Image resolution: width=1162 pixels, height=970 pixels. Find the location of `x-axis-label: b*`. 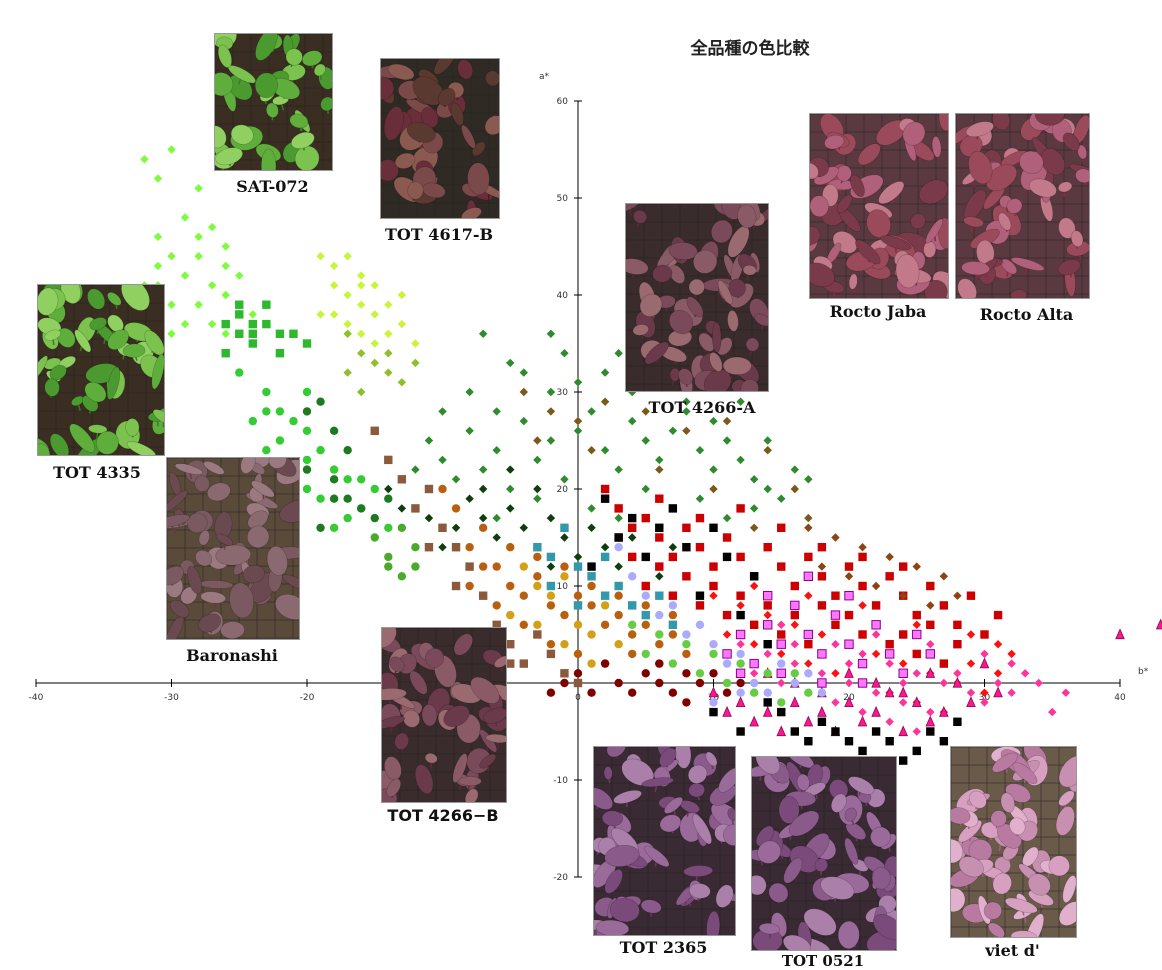

x-axis-label: b* is located at coordinates (1143, 672).